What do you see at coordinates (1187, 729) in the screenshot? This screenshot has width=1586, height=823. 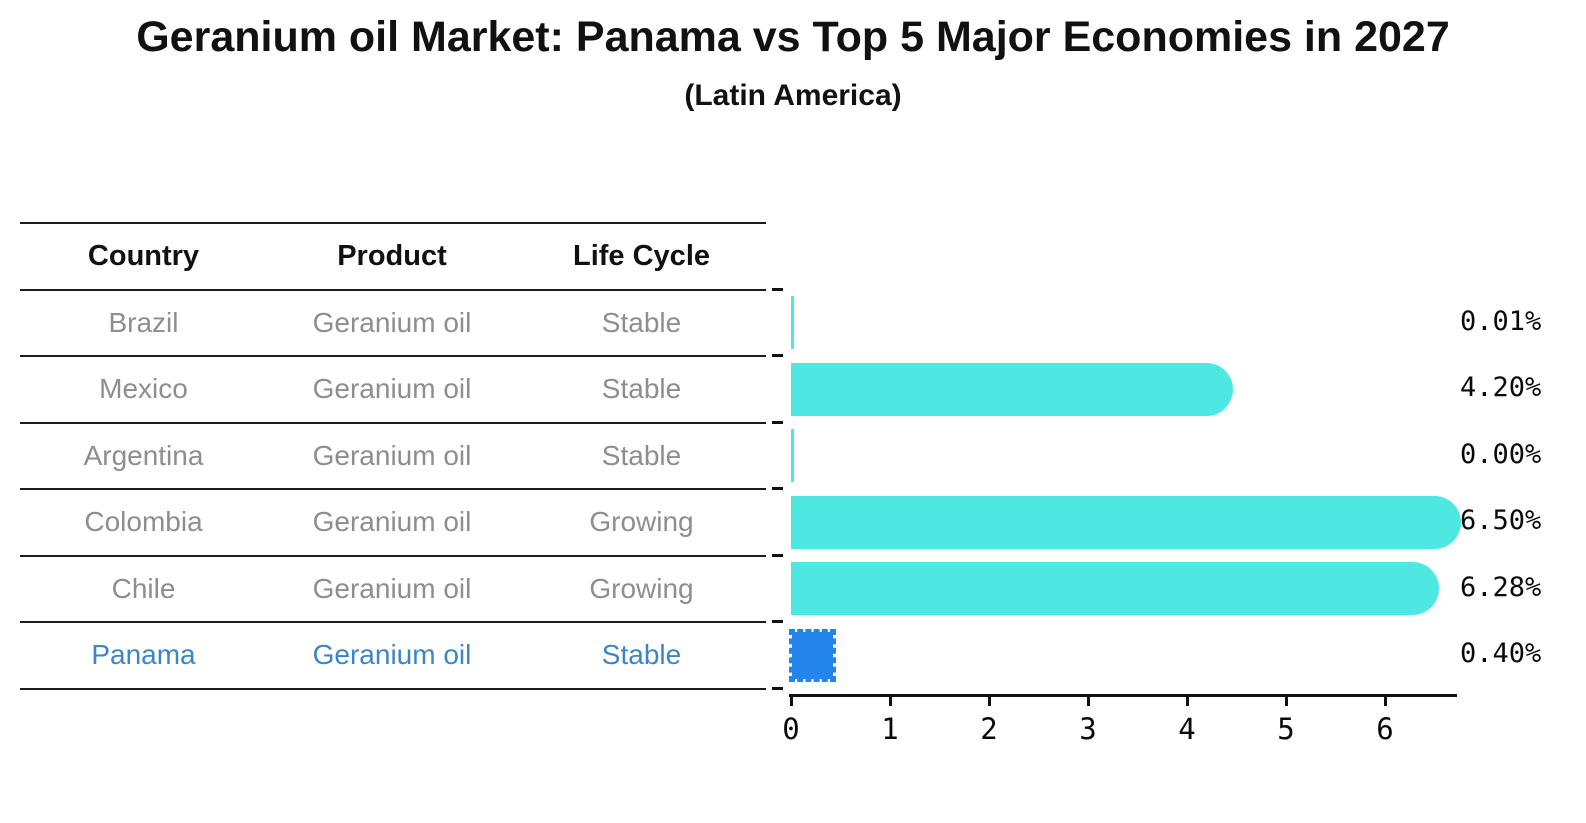 I see `x-axis-tick-label-4: 4` at bounding box center [1187, 729].